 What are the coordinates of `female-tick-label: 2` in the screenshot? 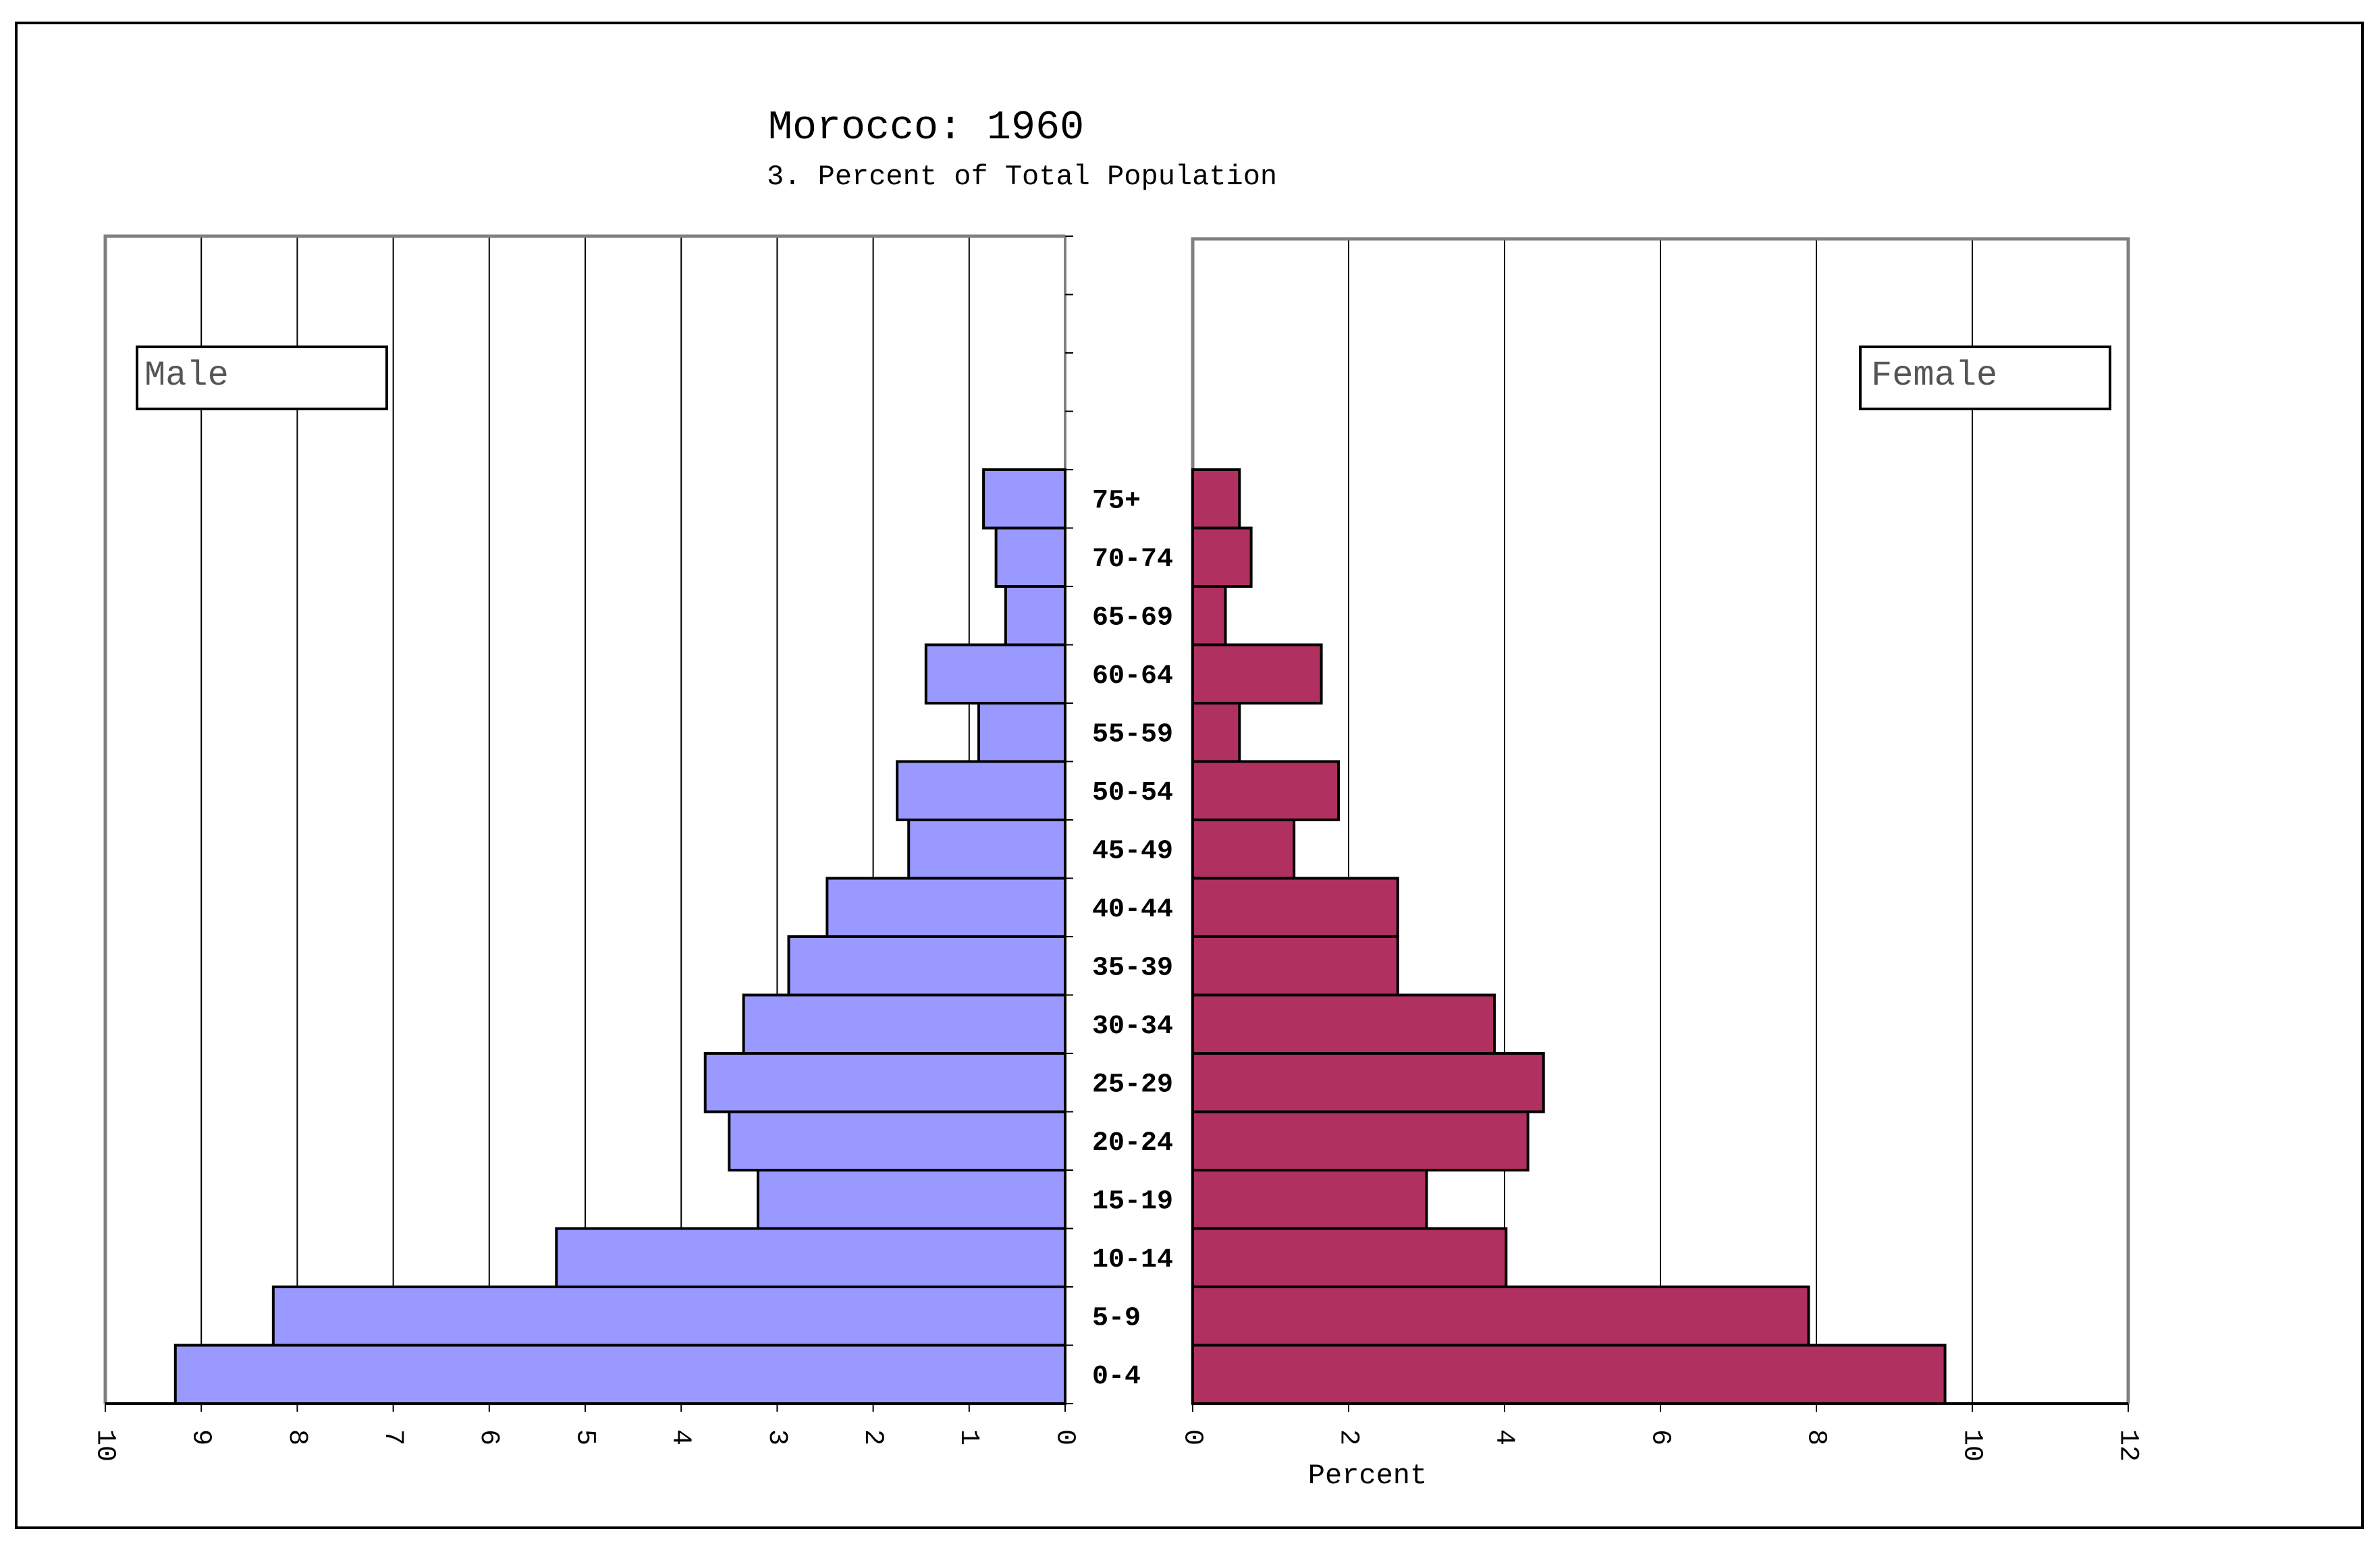 It's located at (1347, 1437).